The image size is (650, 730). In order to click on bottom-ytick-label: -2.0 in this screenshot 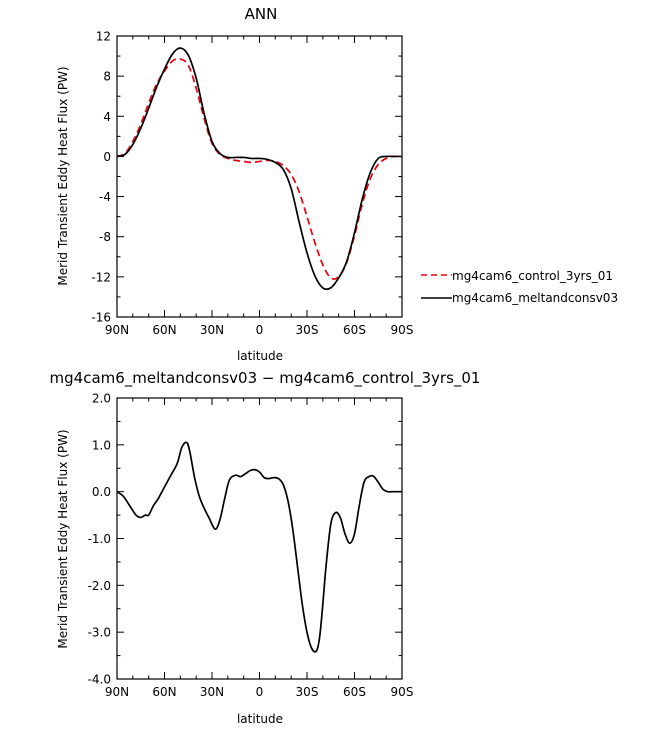, I will do `click(99, 586)`.